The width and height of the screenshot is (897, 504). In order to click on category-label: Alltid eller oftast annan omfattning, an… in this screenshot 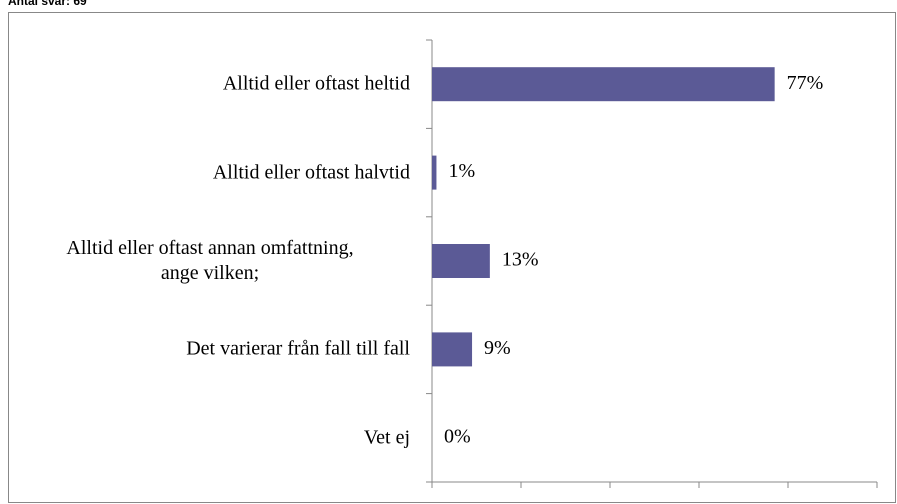, I will do `click(210, 260)`.